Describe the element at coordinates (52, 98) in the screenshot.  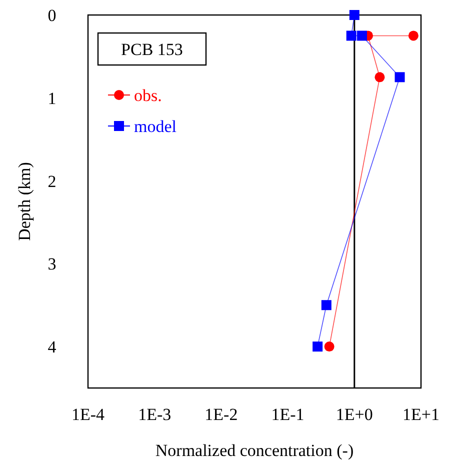
I see `y-tick-label: 1` at that location.